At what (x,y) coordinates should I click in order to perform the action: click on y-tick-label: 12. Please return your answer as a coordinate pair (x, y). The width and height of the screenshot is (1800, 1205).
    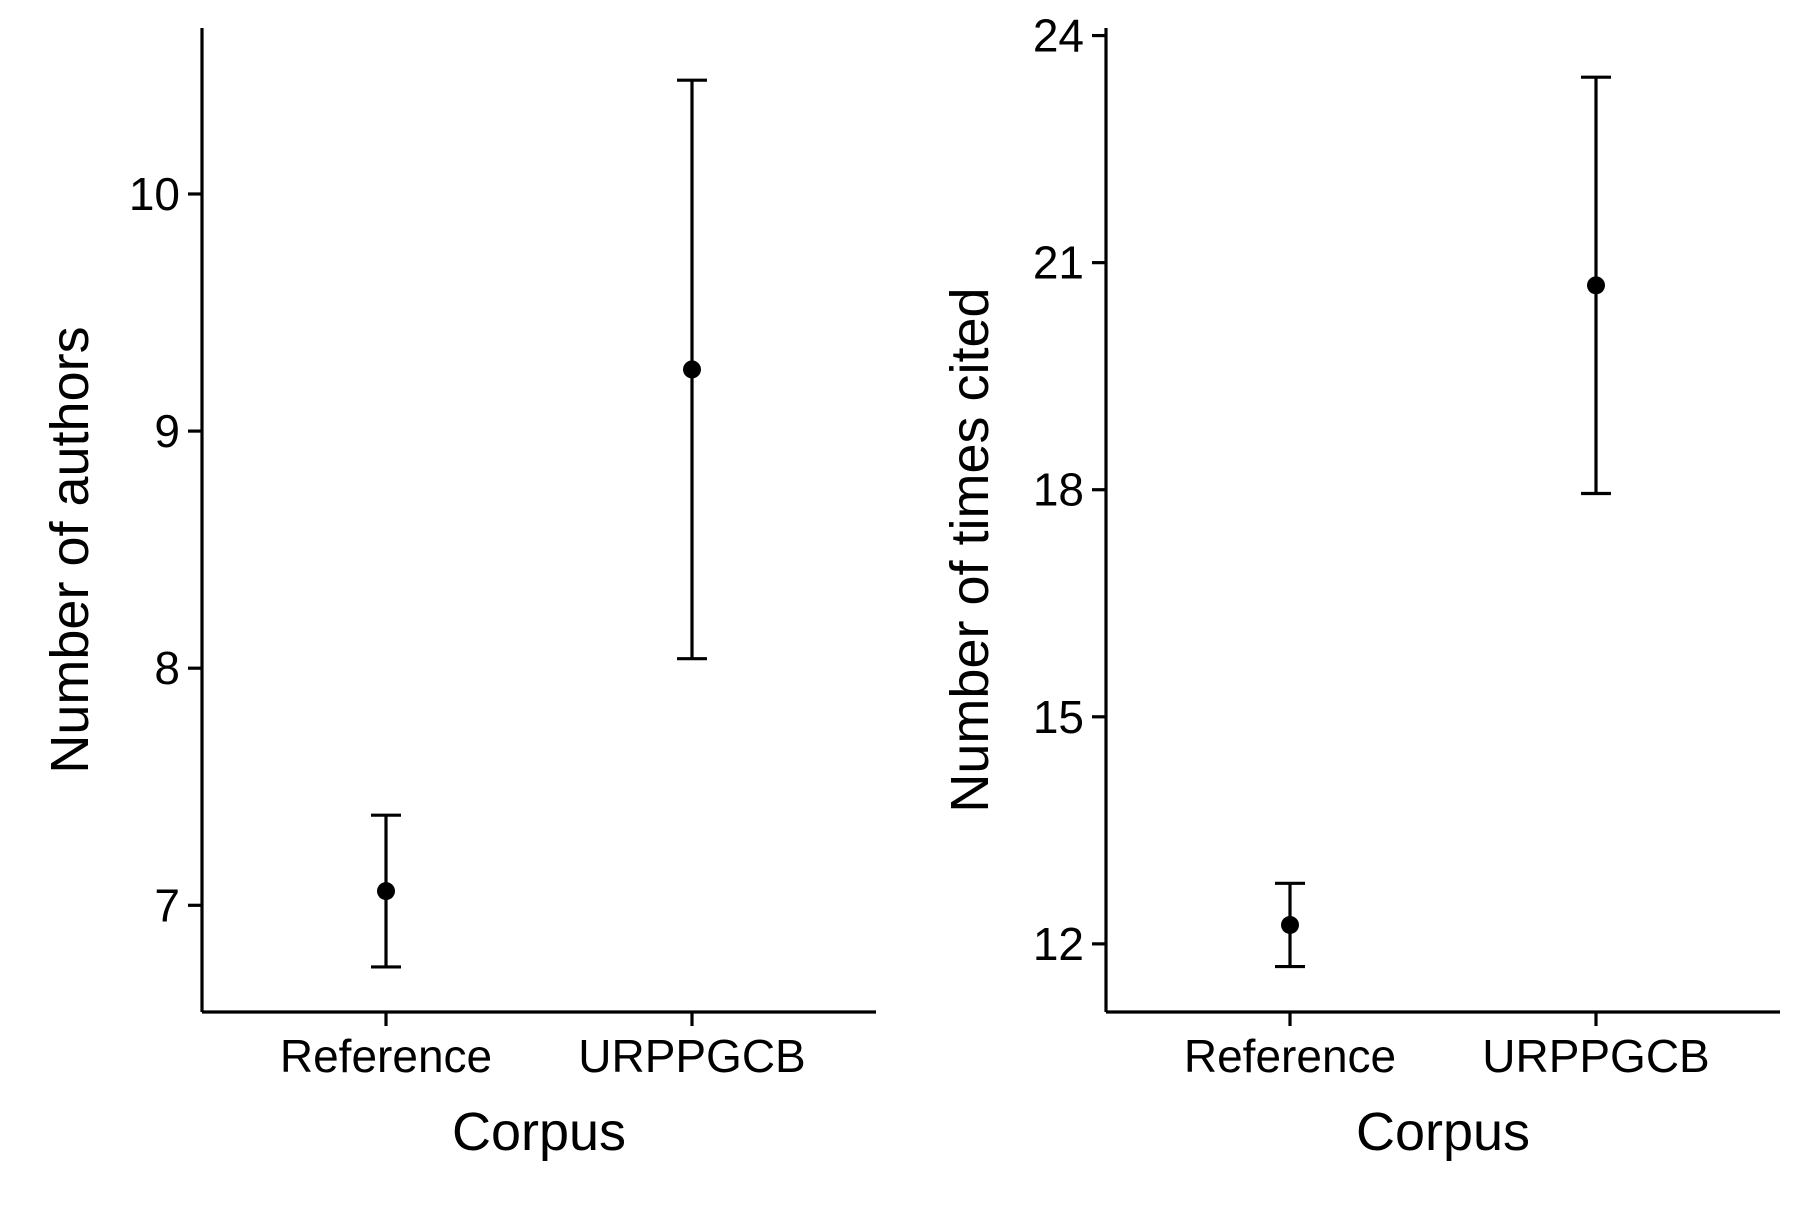
    Looking at the image, I should click on (1058, 944).